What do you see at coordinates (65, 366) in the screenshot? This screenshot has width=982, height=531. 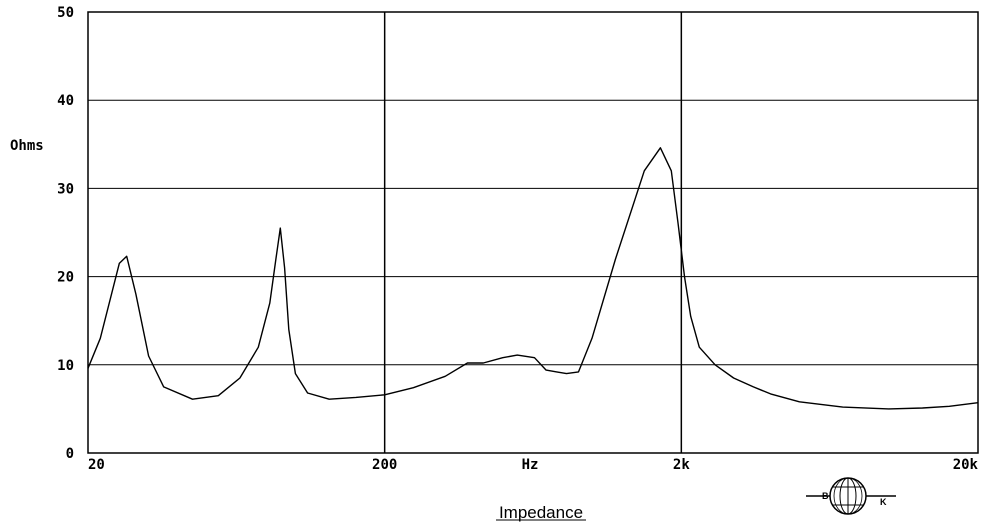 I see `y-tick-label: 10` at bounding box center [65, 366].